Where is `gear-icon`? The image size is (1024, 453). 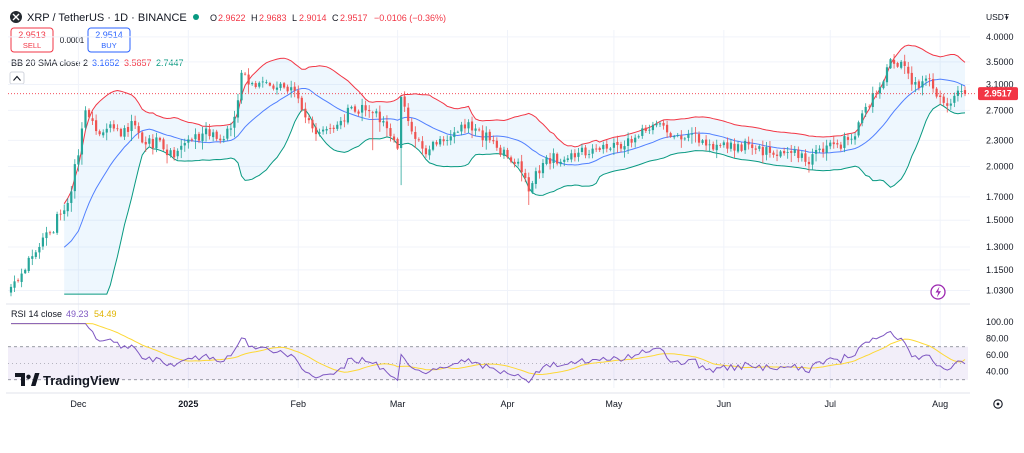 gear-icon is located at coordinates (998, 404).